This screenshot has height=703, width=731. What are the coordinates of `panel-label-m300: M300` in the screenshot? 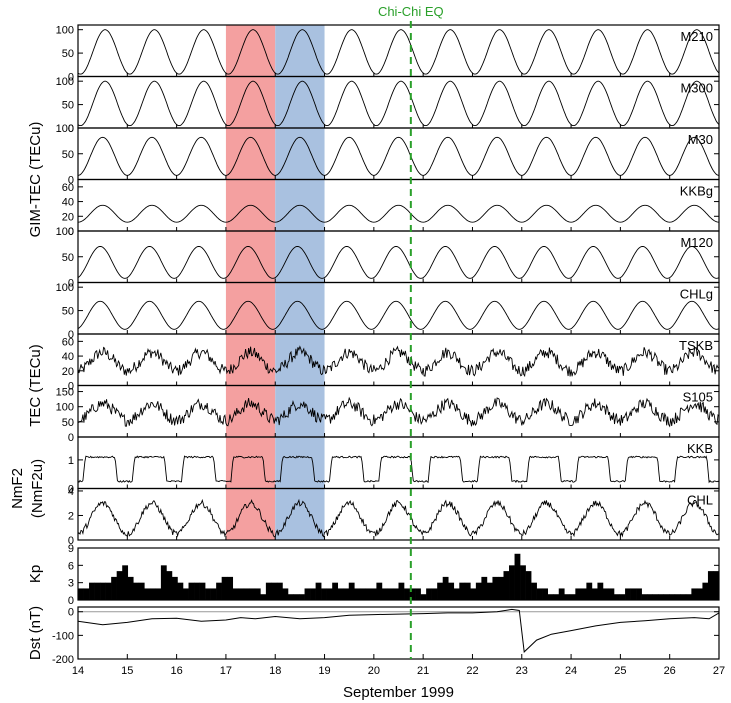 It's located at (696, 88).